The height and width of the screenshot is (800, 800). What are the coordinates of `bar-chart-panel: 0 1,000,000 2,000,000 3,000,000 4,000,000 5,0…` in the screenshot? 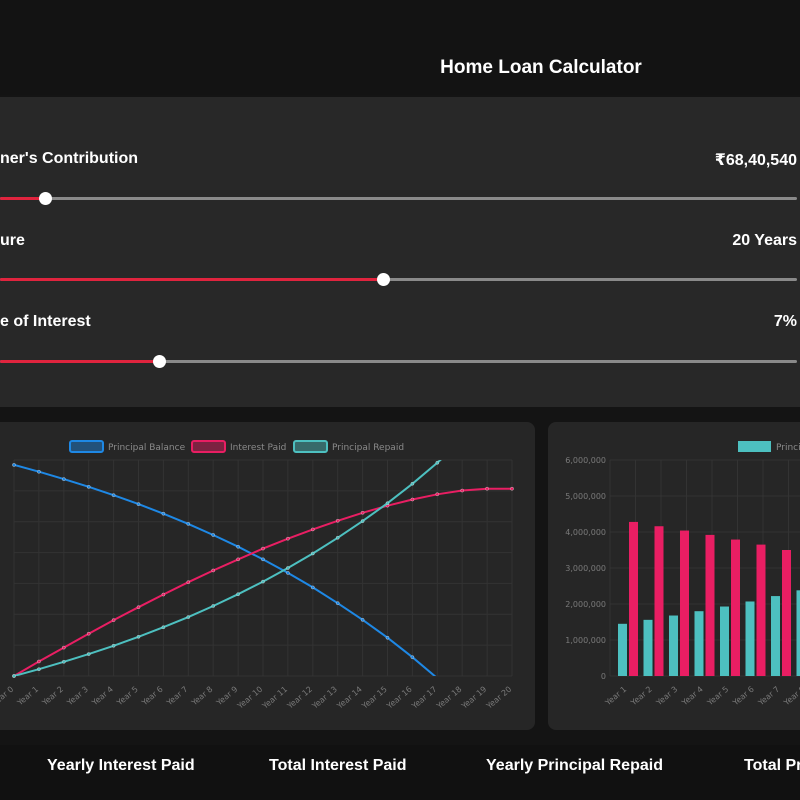 It's located at (674, 576).